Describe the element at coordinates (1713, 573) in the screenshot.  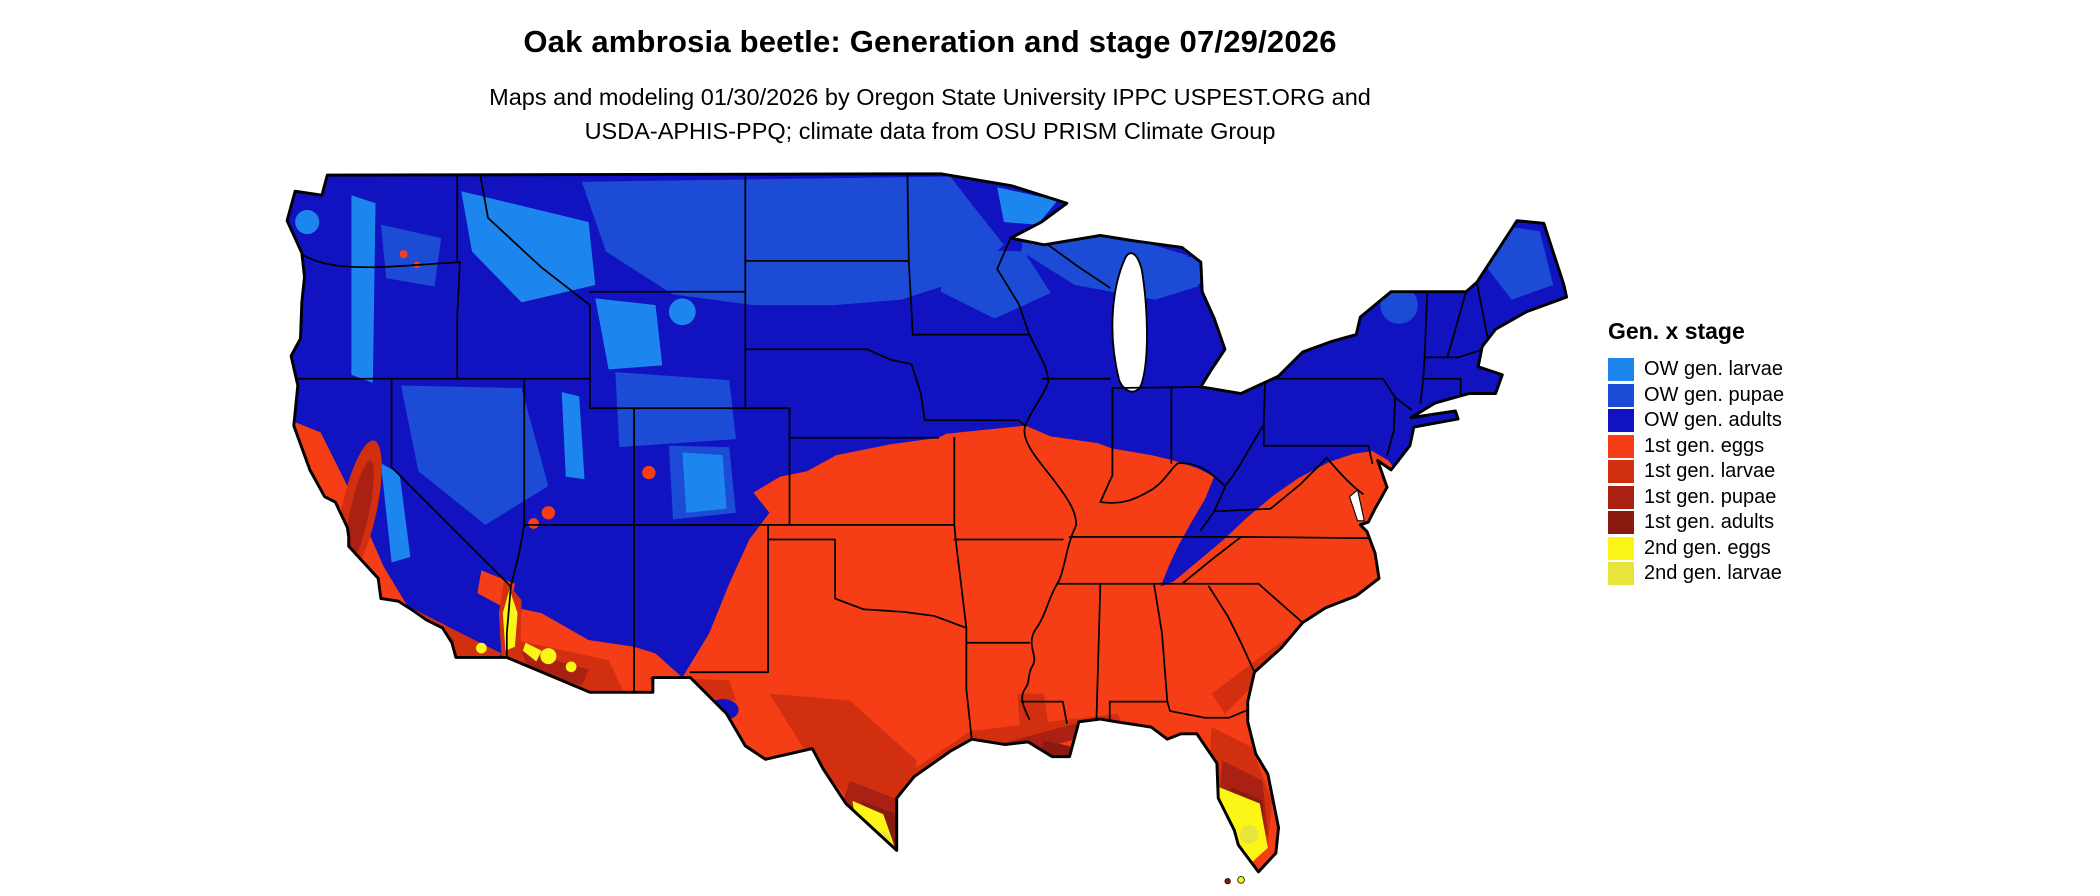
I see `legend-item-label: 2nd gen. larvae` at that location.